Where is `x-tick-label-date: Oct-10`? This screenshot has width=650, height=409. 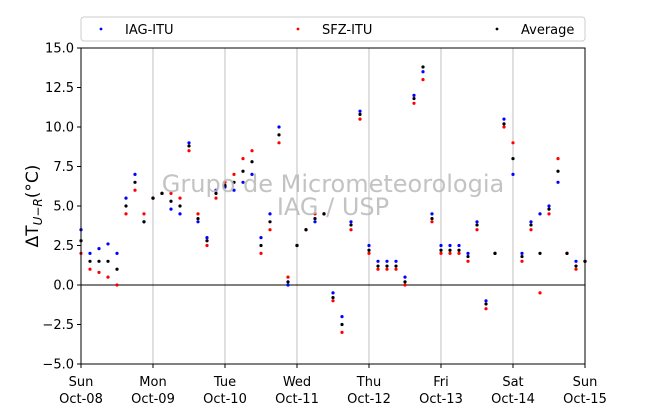
x-tick-label-date: Oct-10 is located at coordinates (225, 399).